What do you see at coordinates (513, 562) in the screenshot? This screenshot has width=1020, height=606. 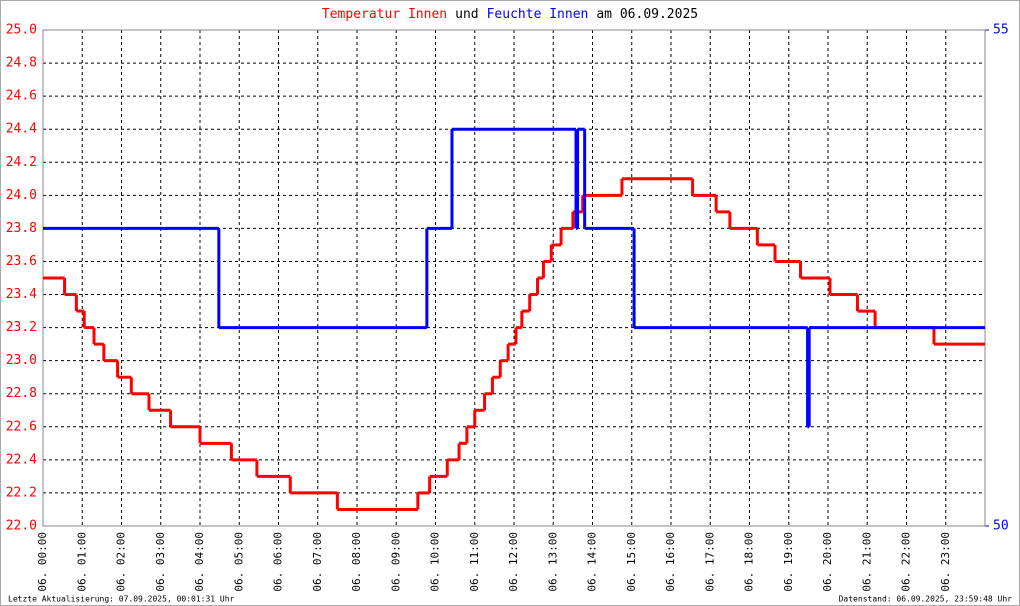 I see `x-tick-label: 06. 12:00` at bounding box center [513, 562].